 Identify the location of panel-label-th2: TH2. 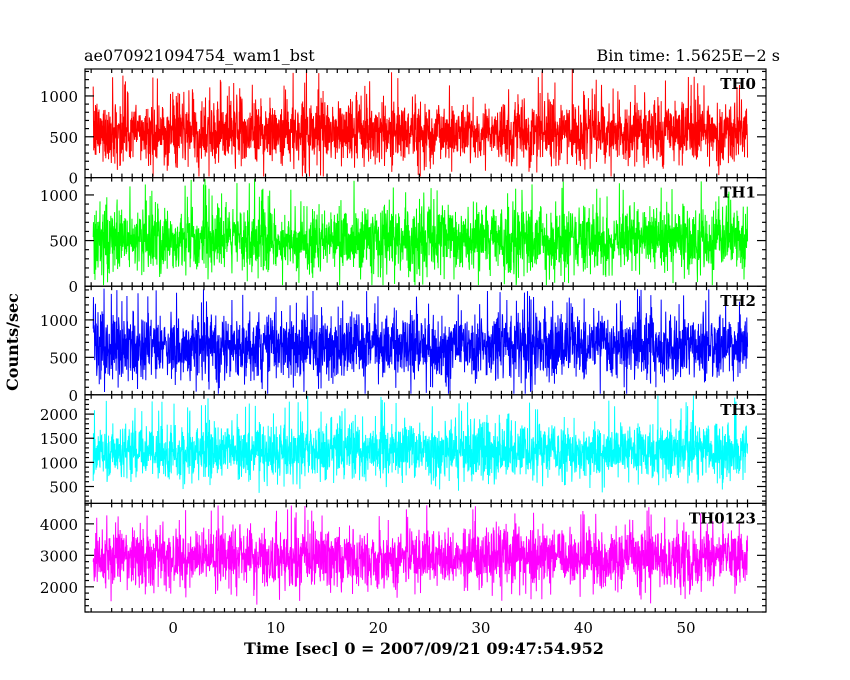
(738, 301).